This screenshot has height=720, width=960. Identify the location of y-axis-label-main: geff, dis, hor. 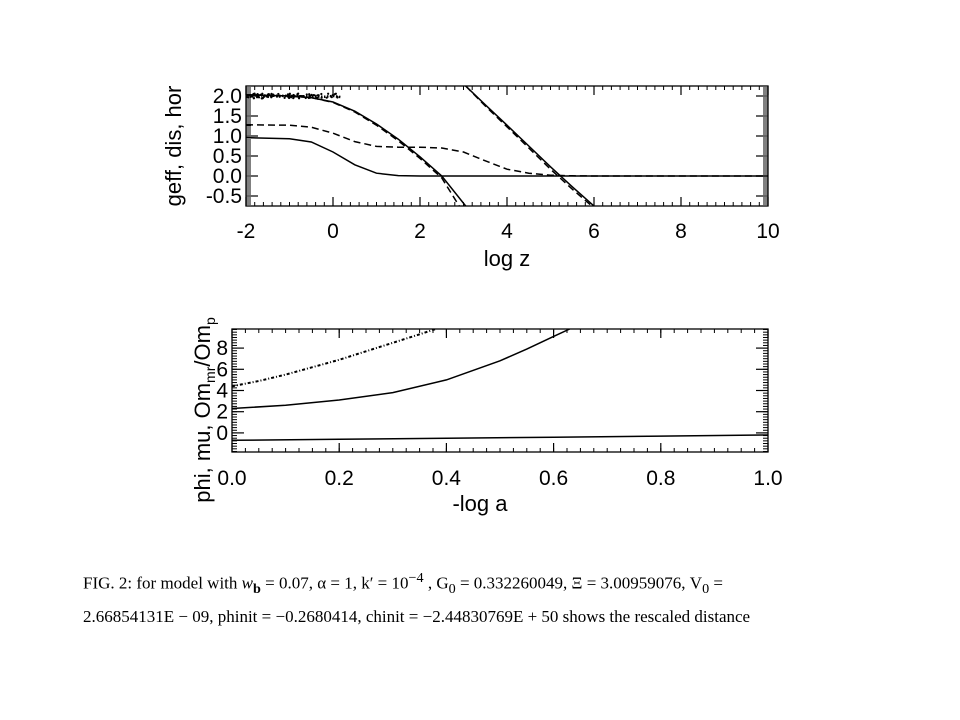
(173, 146).